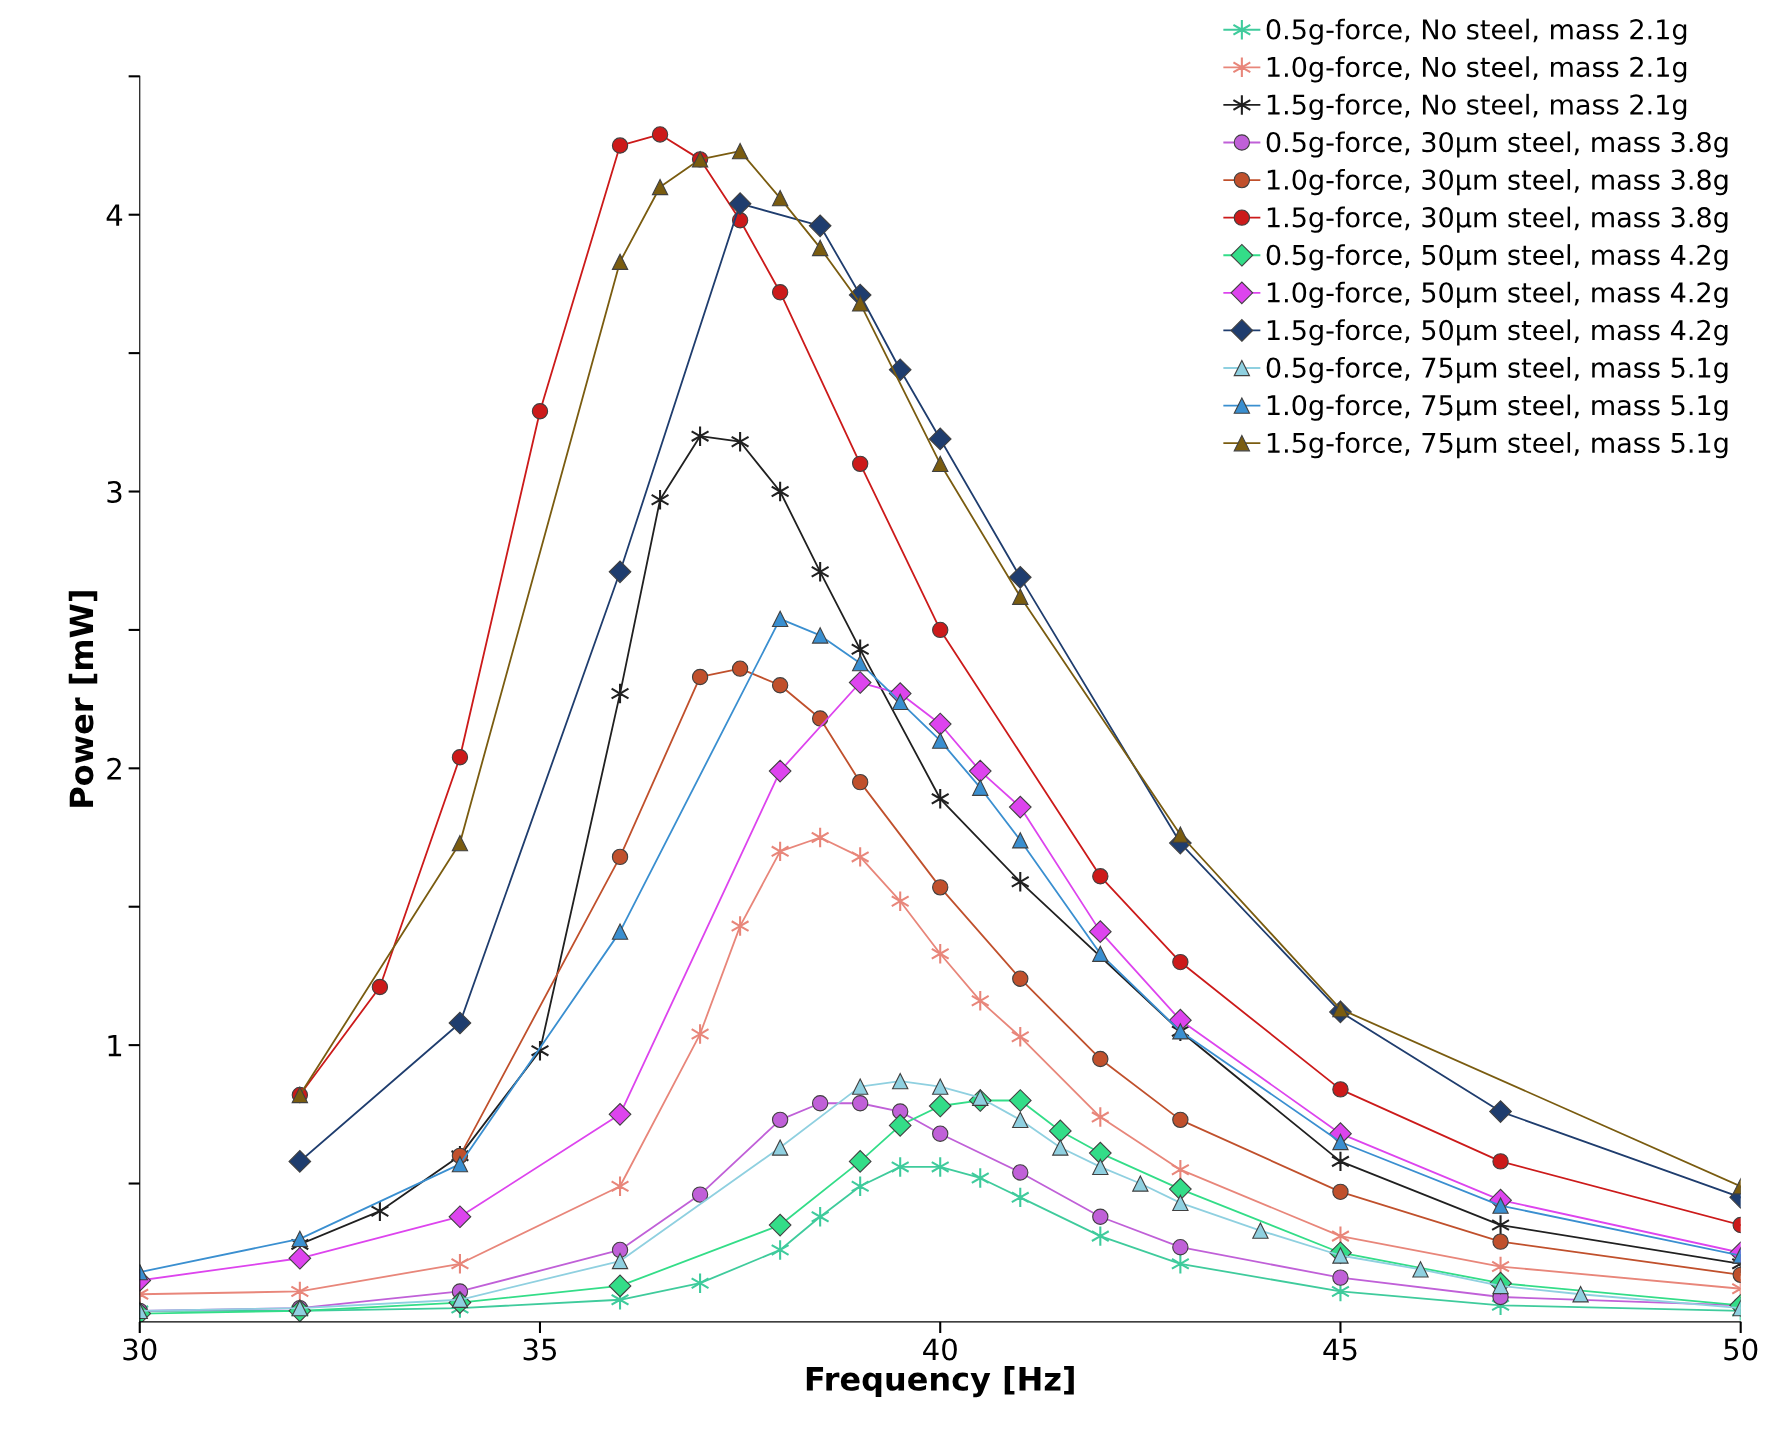 This screenshot has width=1769, height=1440. I want to click on legend-label: 1.0g-force, 75µm steel, mass 5.1g, so click(1497, 407).